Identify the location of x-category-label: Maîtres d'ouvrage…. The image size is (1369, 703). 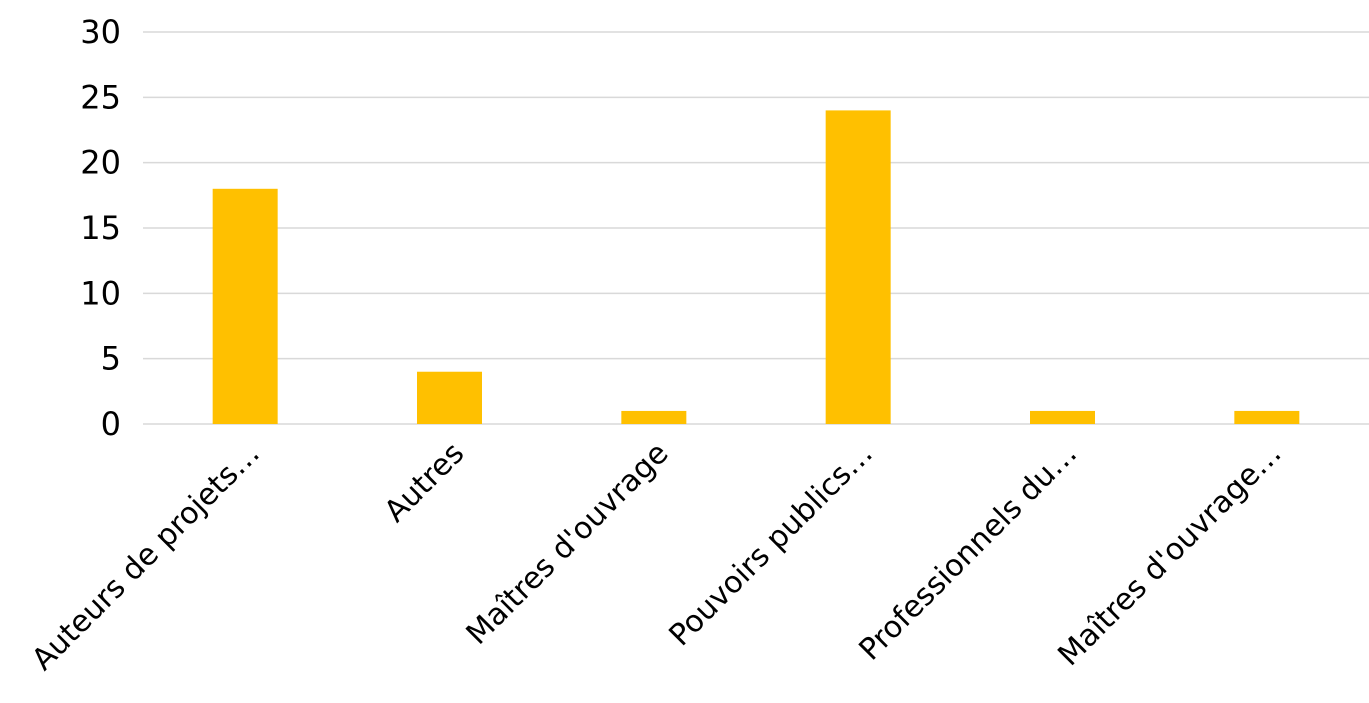
(1169, 554).